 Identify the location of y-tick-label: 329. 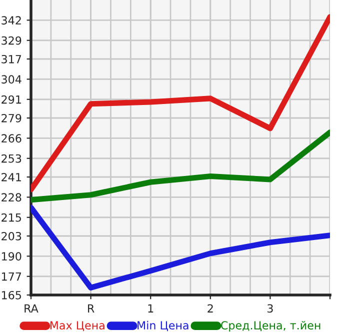
(12, 40).